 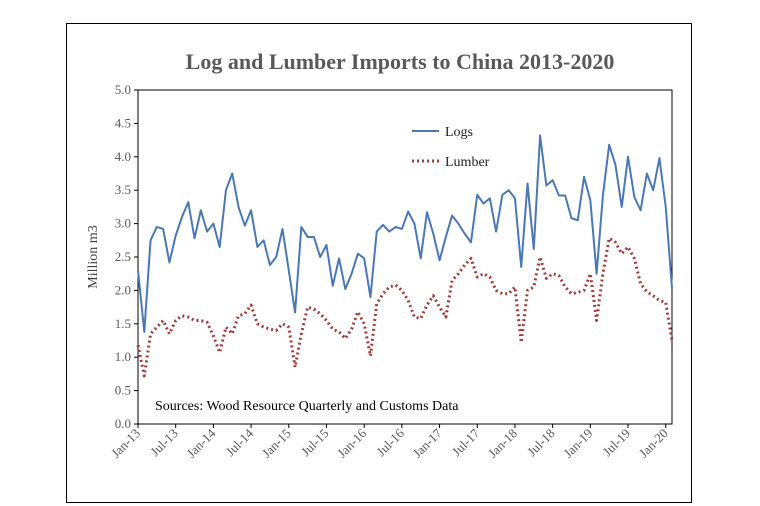 What do you see at coordinates (123, 223) in the screenshot?
I see `y-tick-label: 3.0` at bounding box center [123, 223].